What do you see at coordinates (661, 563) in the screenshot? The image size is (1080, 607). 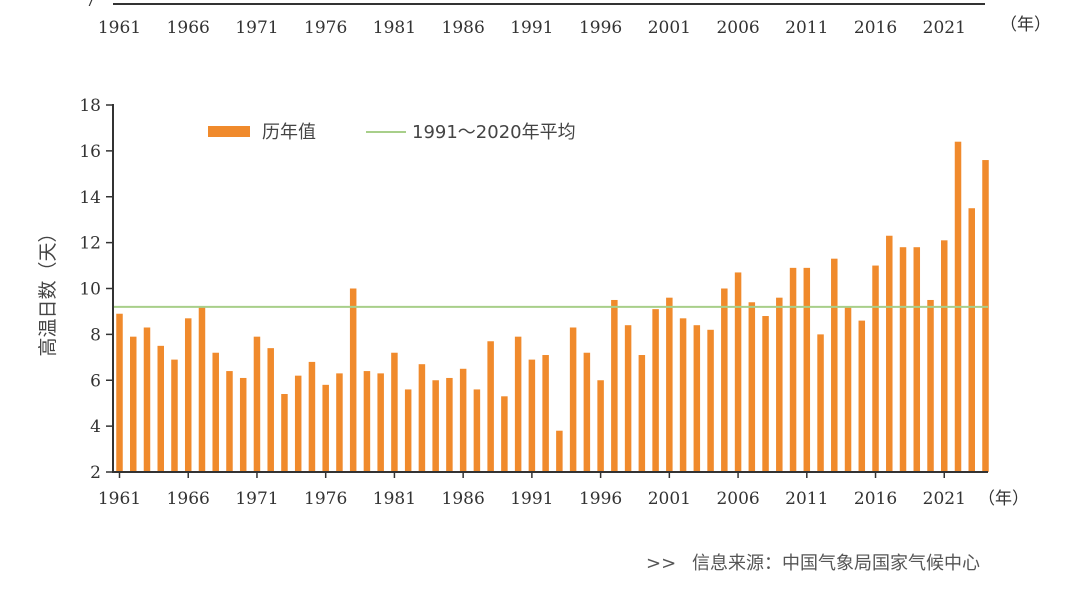 I see `source-prefix: >>` at bounding box center [661, 563].